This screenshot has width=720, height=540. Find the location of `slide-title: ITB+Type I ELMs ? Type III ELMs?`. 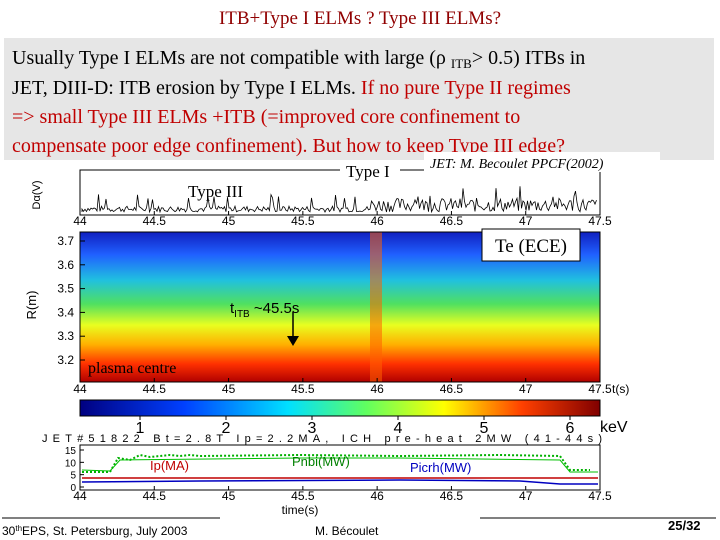

slide-title: ITB+Type I ELMs ? Type III ELMs? is located at coordinates (360, 18).